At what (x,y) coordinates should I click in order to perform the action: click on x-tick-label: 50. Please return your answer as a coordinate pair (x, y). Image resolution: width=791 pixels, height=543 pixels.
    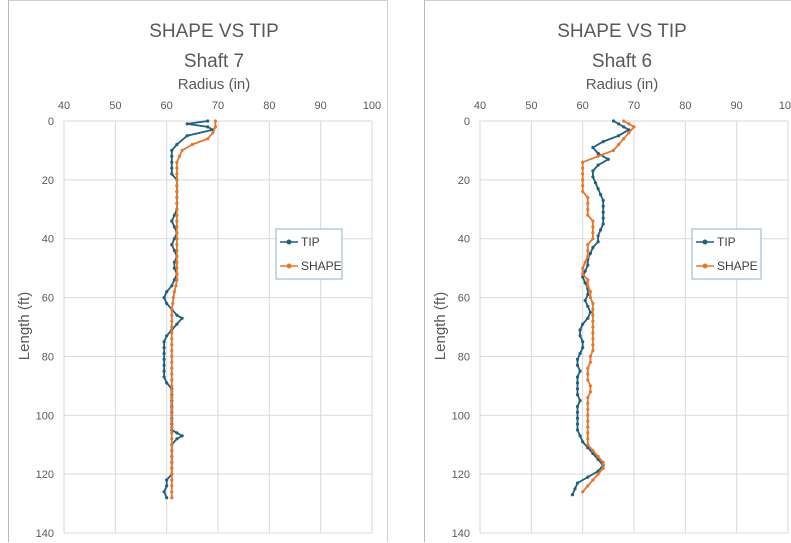
    Looking at the image, I should click on (115, 106).